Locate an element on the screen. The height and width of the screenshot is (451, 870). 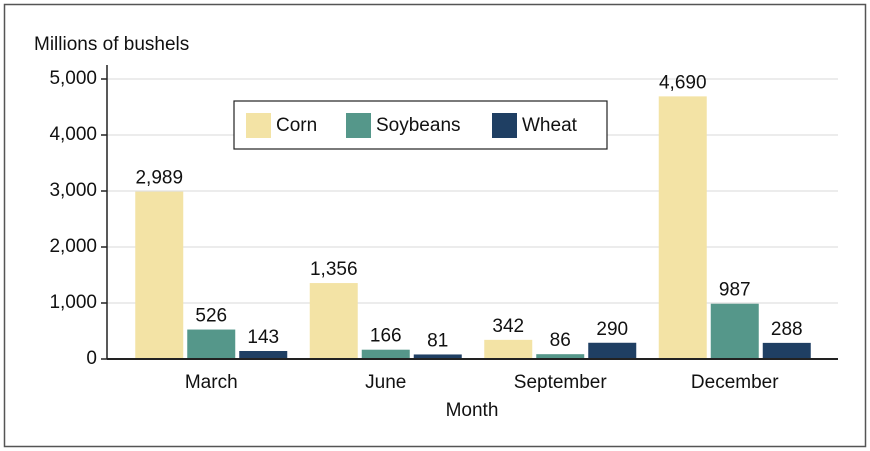
legend-label: Soybeans is located at coordinates (418, 125).